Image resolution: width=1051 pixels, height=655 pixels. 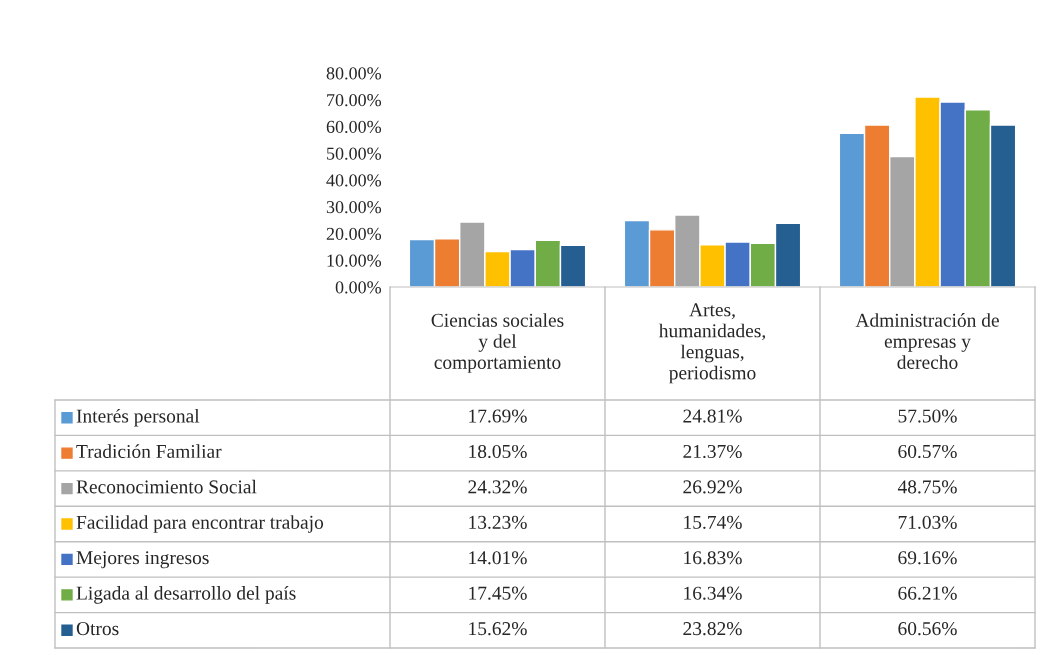 What do you see at coordinates (711, 343) in the screenshot?
I see `x-tick-label: Artes, humanidades, lenguas, periodismo` at bounding box center [711, 343].